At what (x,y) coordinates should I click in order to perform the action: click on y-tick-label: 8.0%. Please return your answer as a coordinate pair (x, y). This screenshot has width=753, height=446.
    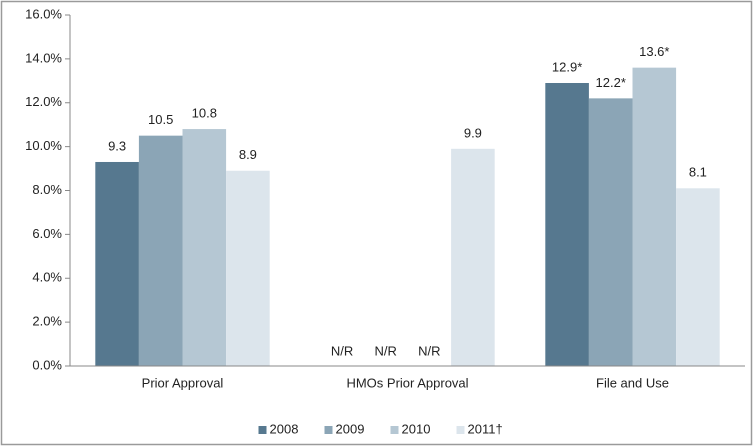
    Looking at the image, I should click on (47, 189).